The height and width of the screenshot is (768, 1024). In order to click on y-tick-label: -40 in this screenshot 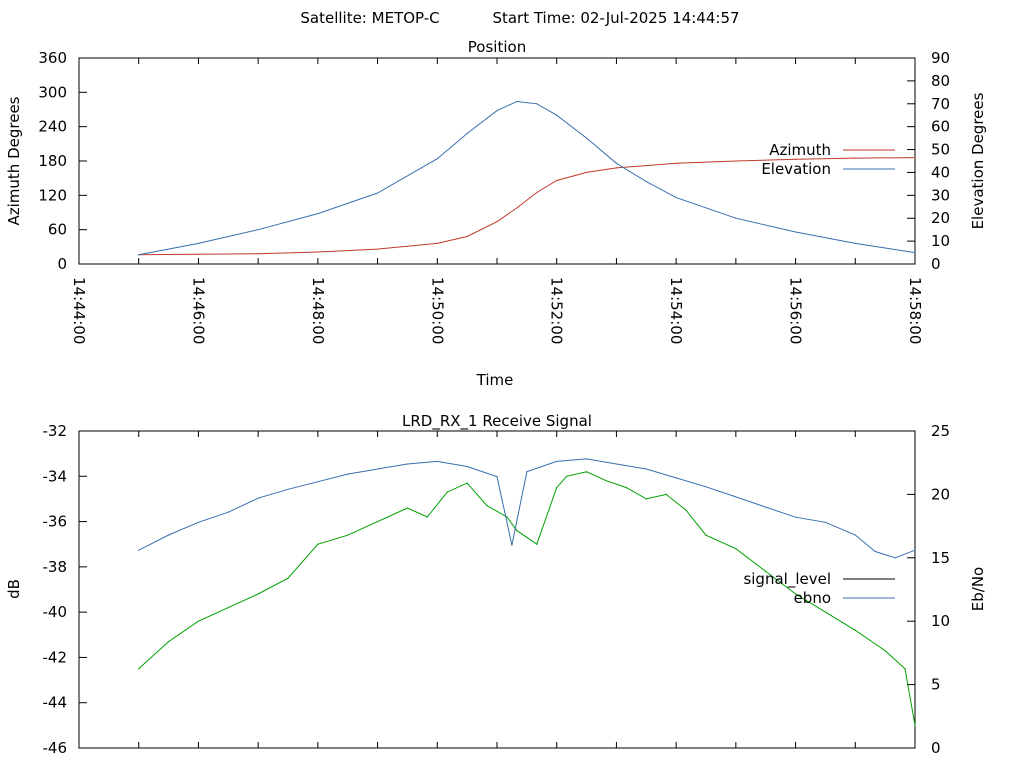, I will do `click(55, 612)`.